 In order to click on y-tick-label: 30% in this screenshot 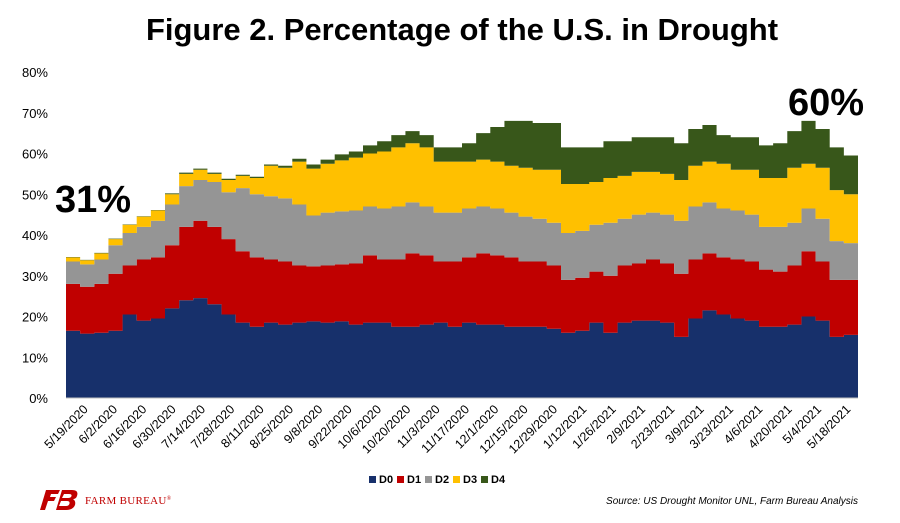, I will do `click(35, 276)`.